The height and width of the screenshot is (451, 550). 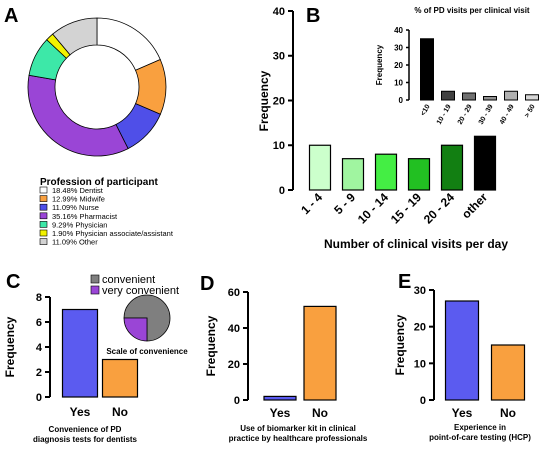 I want to click on profession-slice-other, so click(x=75, y=36).